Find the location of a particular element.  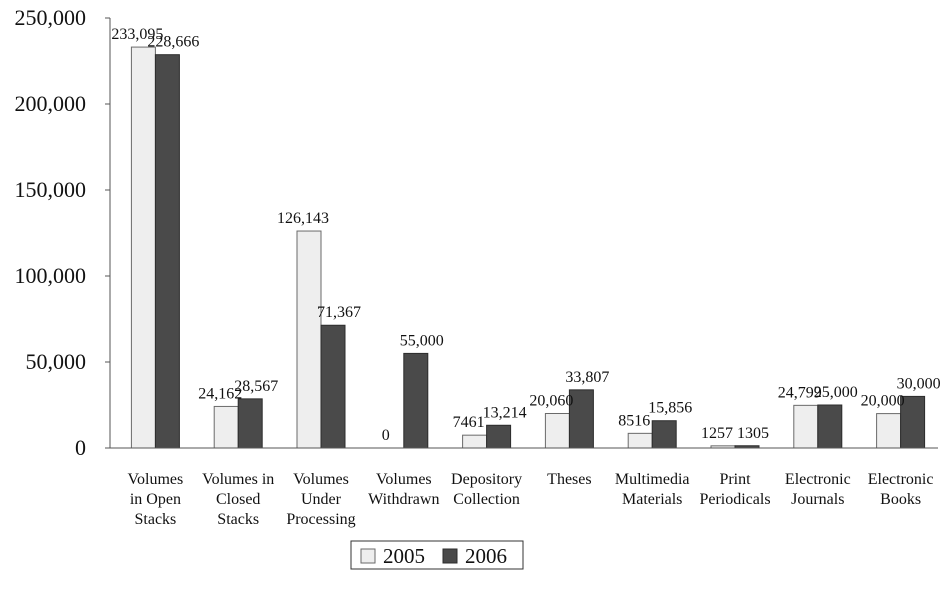

data-label-2006-1: 28,567 is located at coordinates (256, 386).